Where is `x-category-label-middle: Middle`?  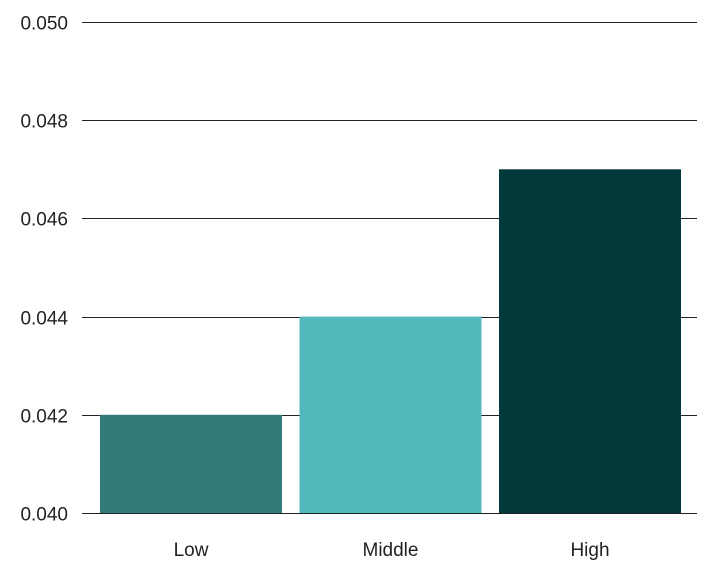 x-category-label-middle: Middle is located at coordinates (391, 550).